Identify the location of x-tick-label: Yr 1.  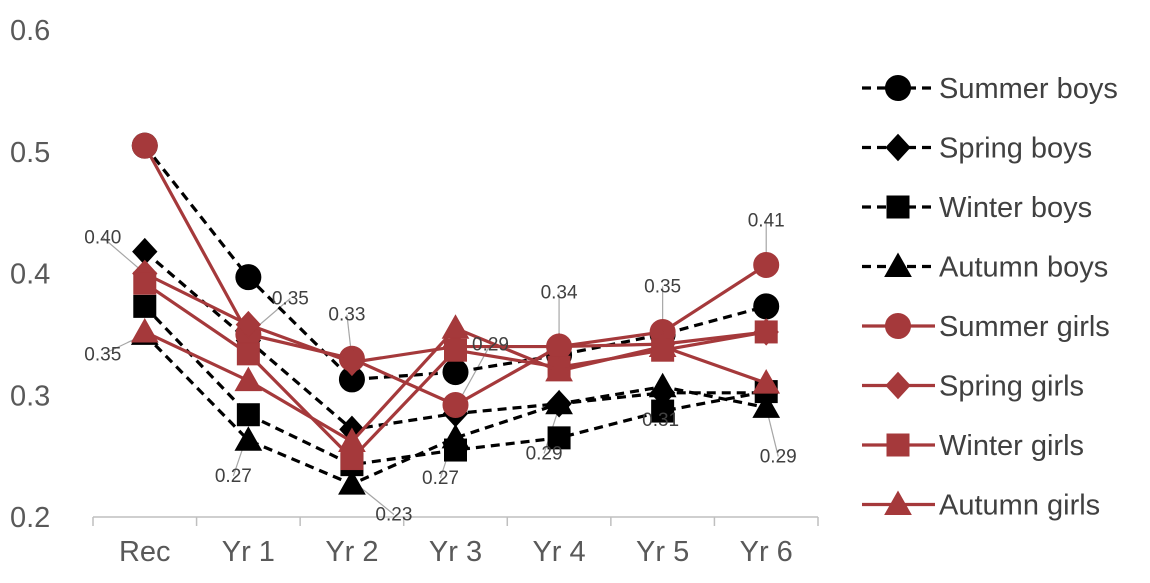
(248, 552).